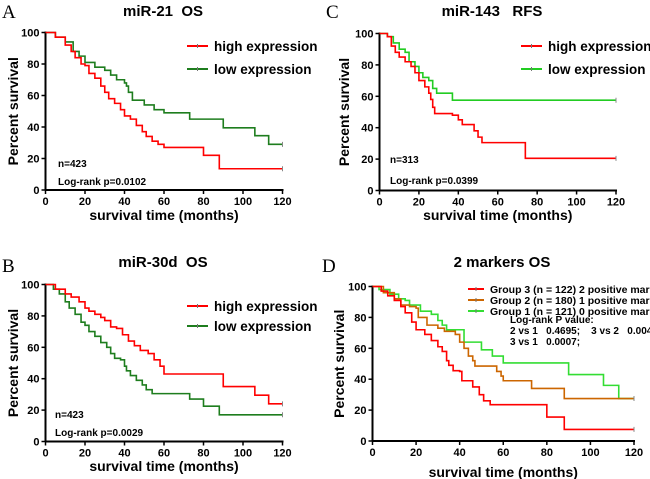 Image resolution: width=650 pixels, height=479 pixels. Describe the element at coordinates (580, 331) in the screenshot. I see `annotation: 2 vs 1 0.4695; 3 vs 2 0.0049;` at that location.